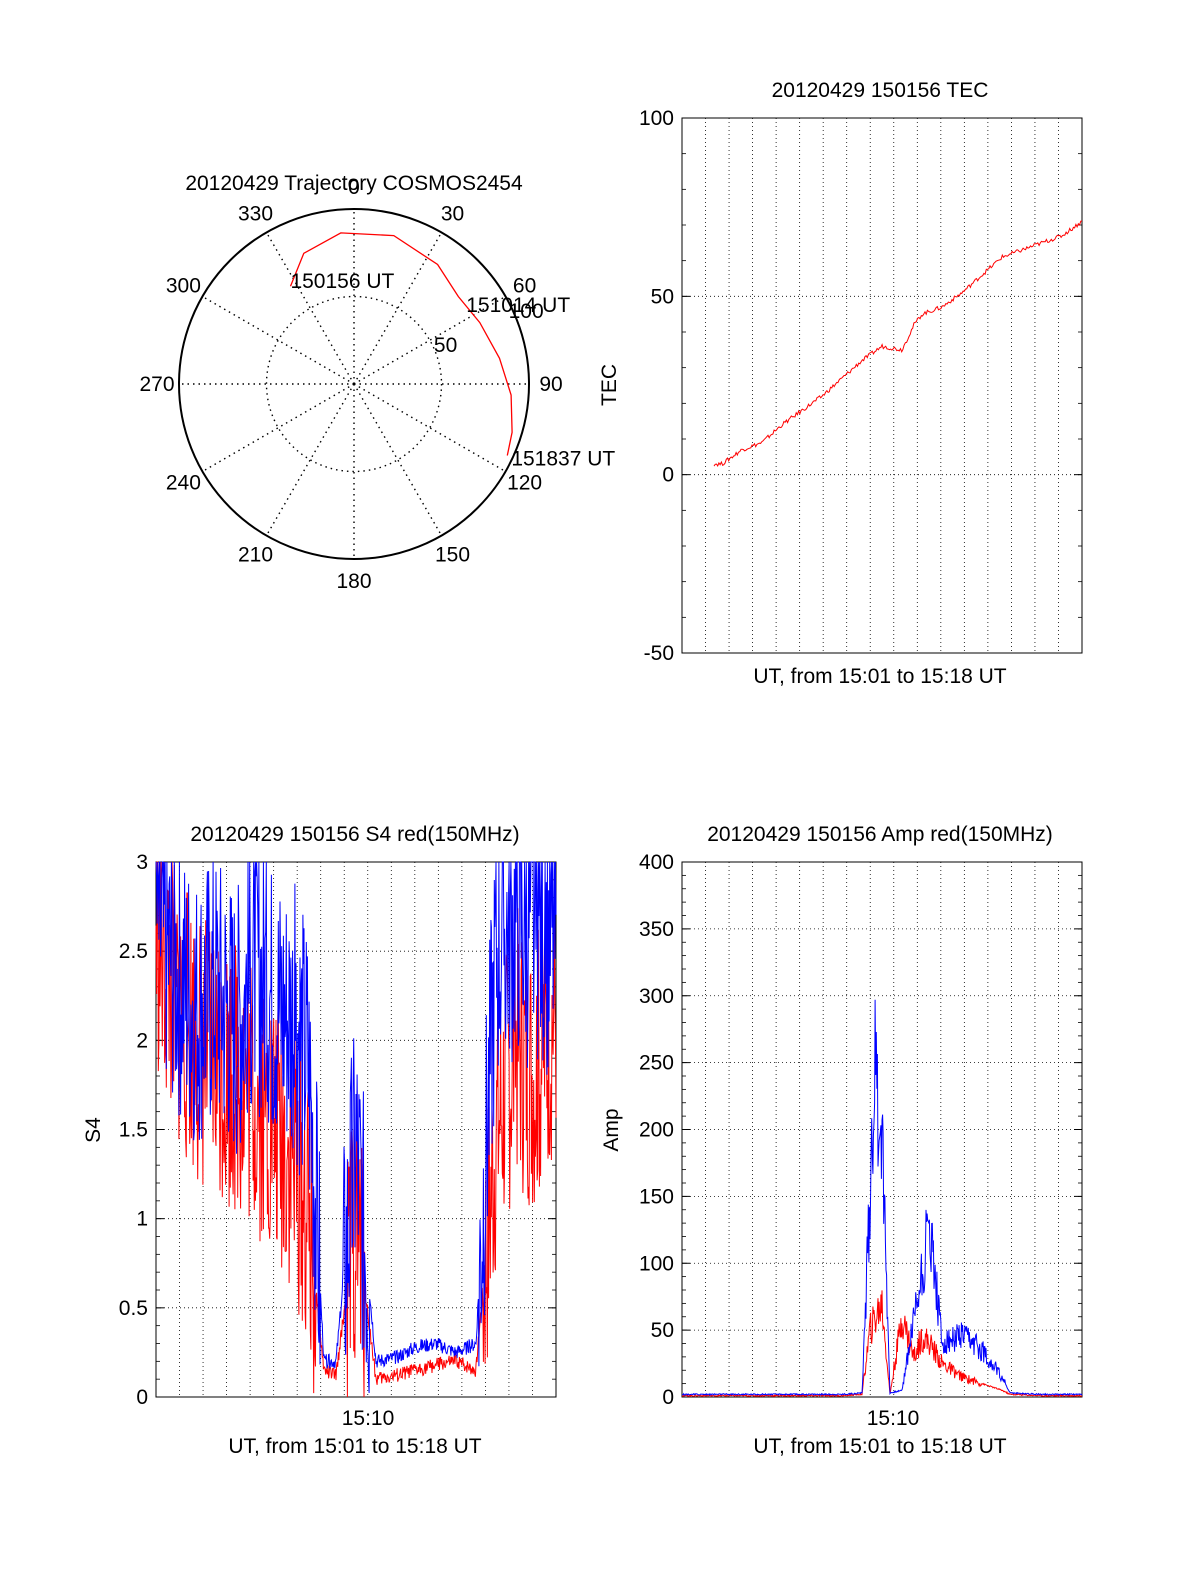 The width and height of the screenshot is (1200, 1575). I want to click on tec-series, so click(898, 343).